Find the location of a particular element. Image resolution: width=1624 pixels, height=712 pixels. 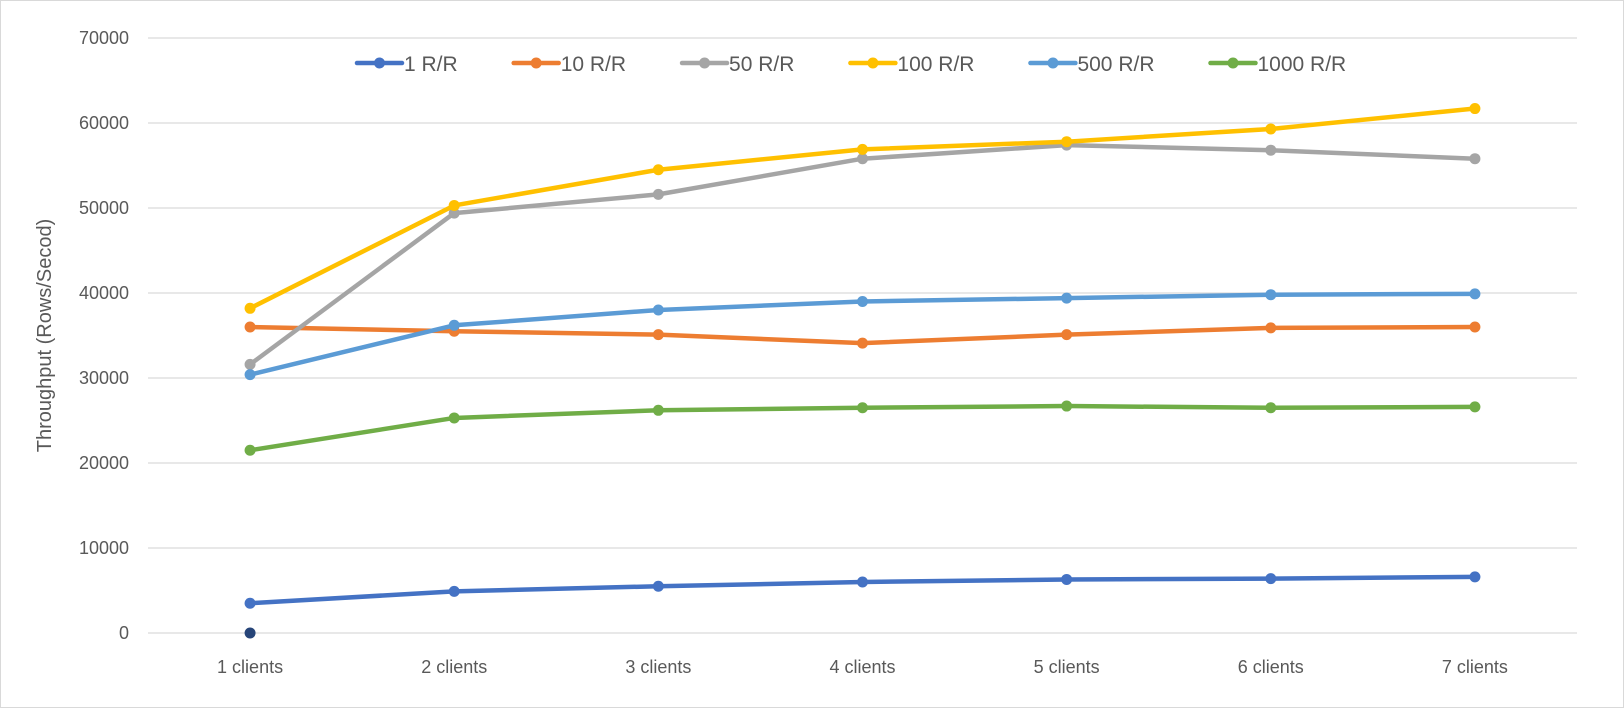

legend-item: 50 R/R is located at coordinates (736, 64).